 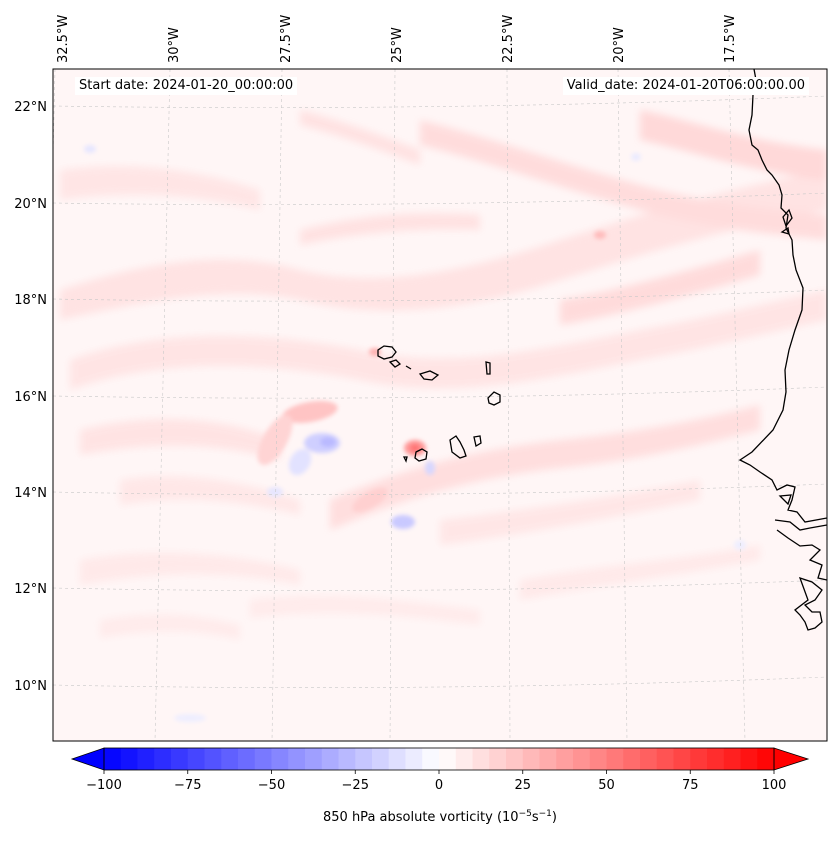 I want to click on colorbar-tick-label: −50, so click(x=271, y=785).